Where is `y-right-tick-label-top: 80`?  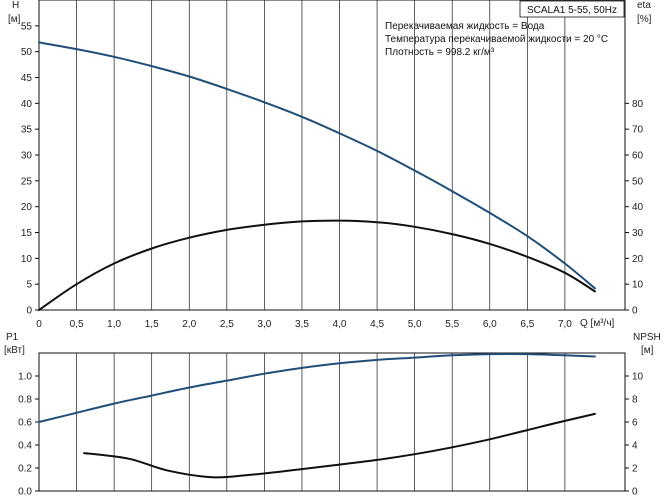
y-right-tick-label-top: 80 is located at coordinates (638, 104).